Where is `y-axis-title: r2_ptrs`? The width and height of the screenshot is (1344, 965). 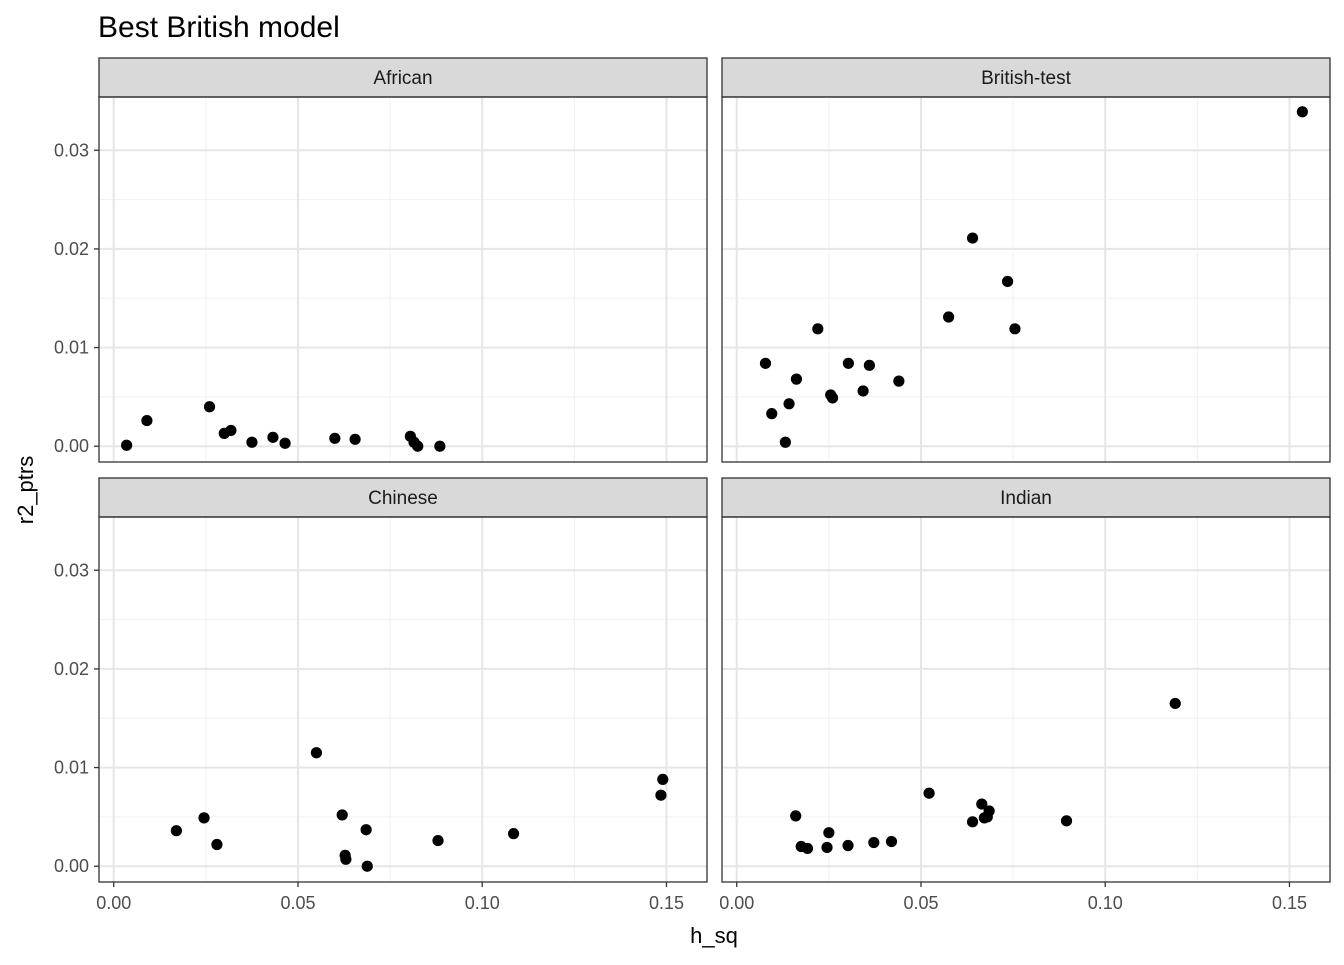 y-axis-title: r2_ptrs is located at coordinates (25, 490).